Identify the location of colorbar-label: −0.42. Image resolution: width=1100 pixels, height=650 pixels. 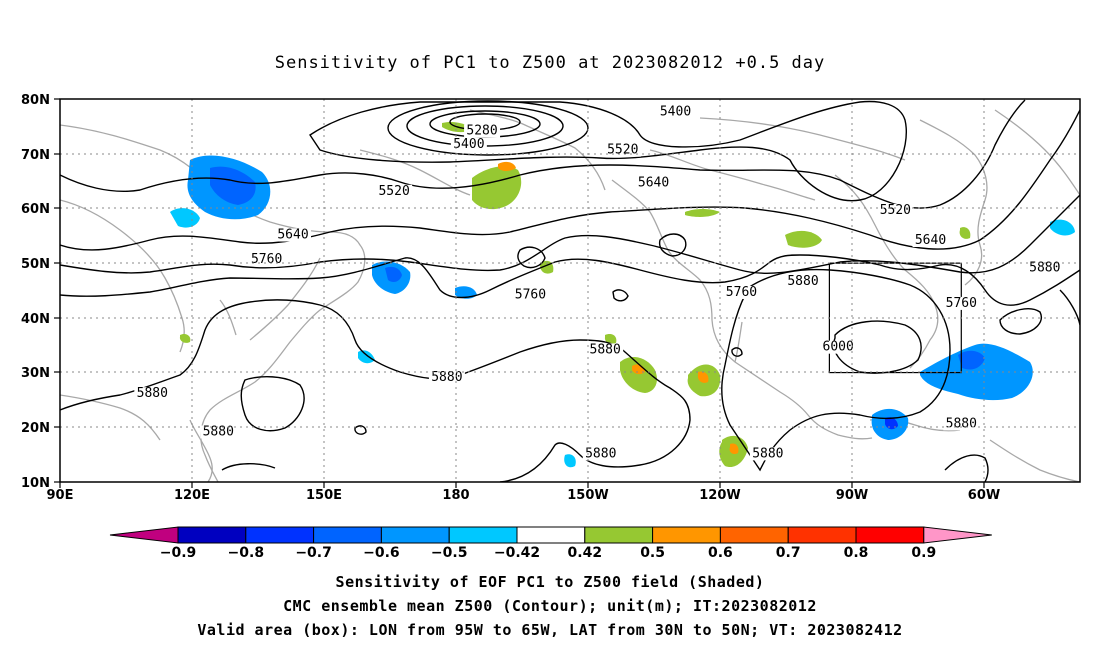
(517, 553).